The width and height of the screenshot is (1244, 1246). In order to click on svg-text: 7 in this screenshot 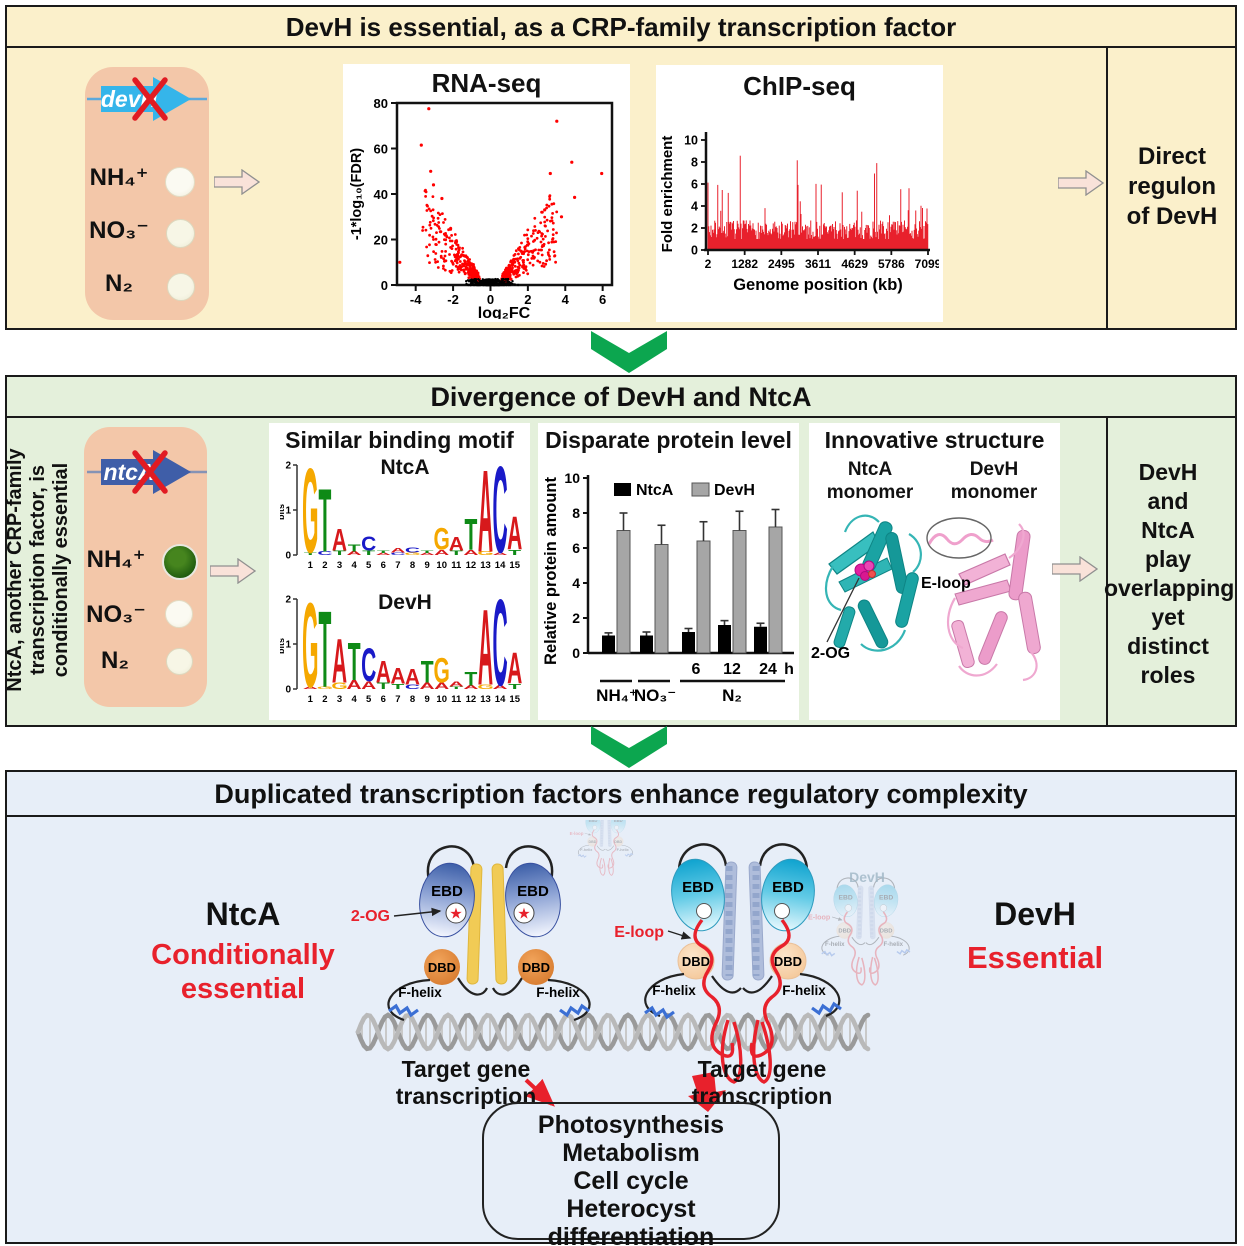, I will do `click(397, 565)`.